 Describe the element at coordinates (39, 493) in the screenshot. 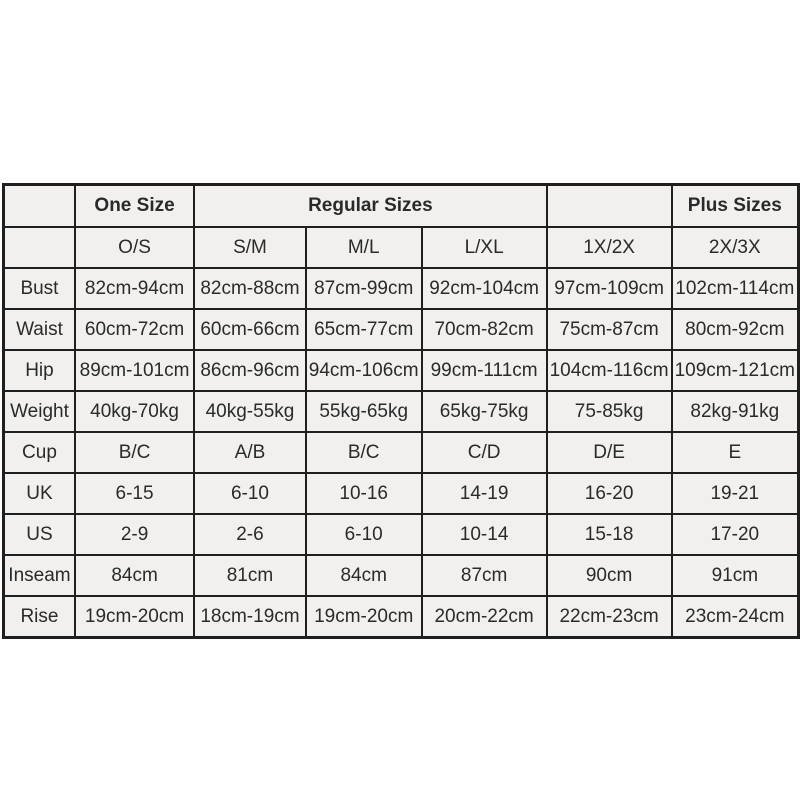

I see `row-label: UK` at that location.